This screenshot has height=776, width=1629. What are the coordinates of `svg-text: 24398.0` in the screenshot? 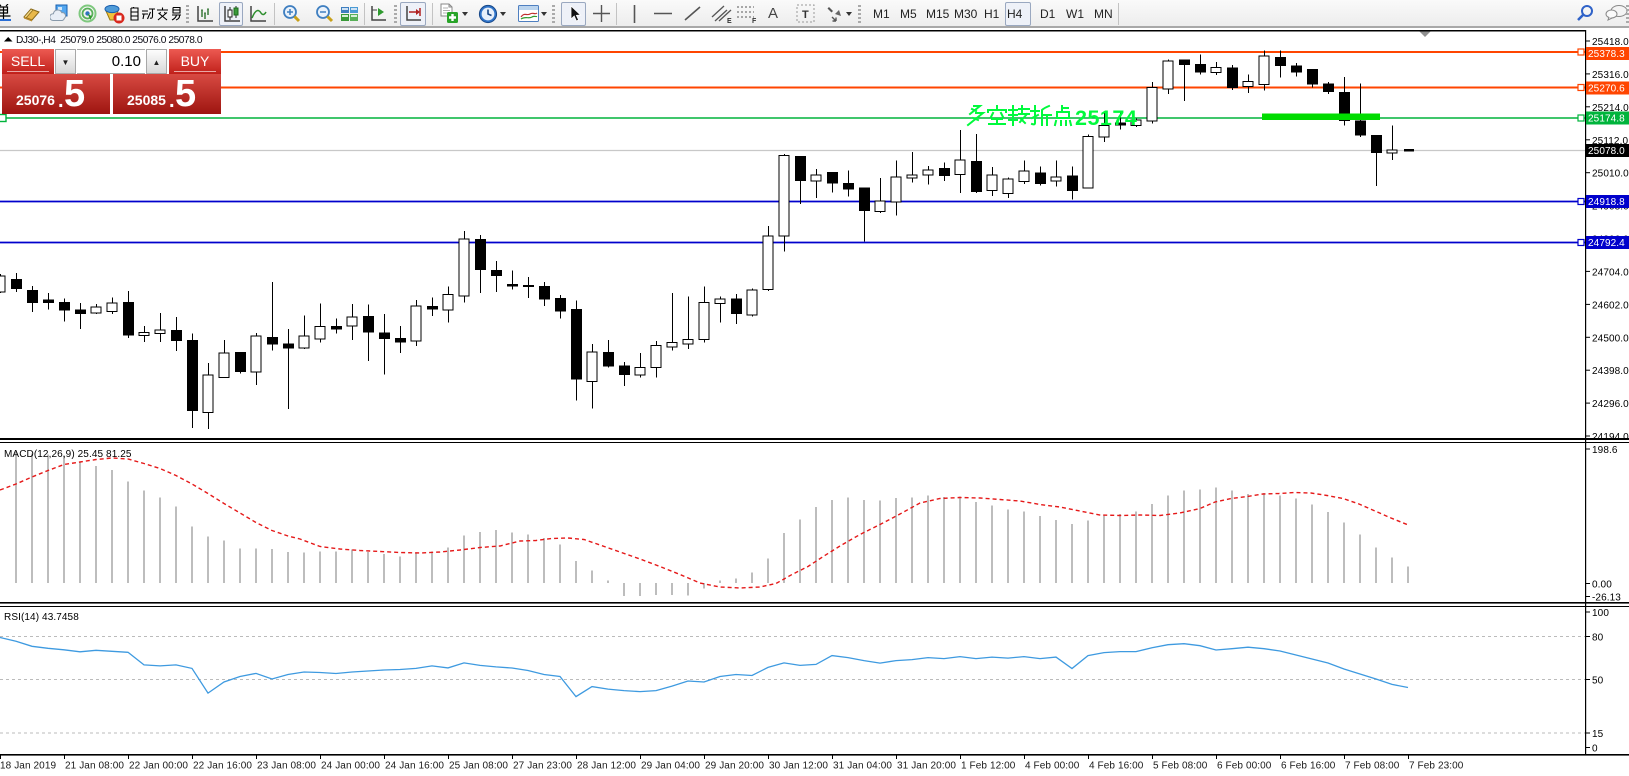 It's located at (1610, 371).